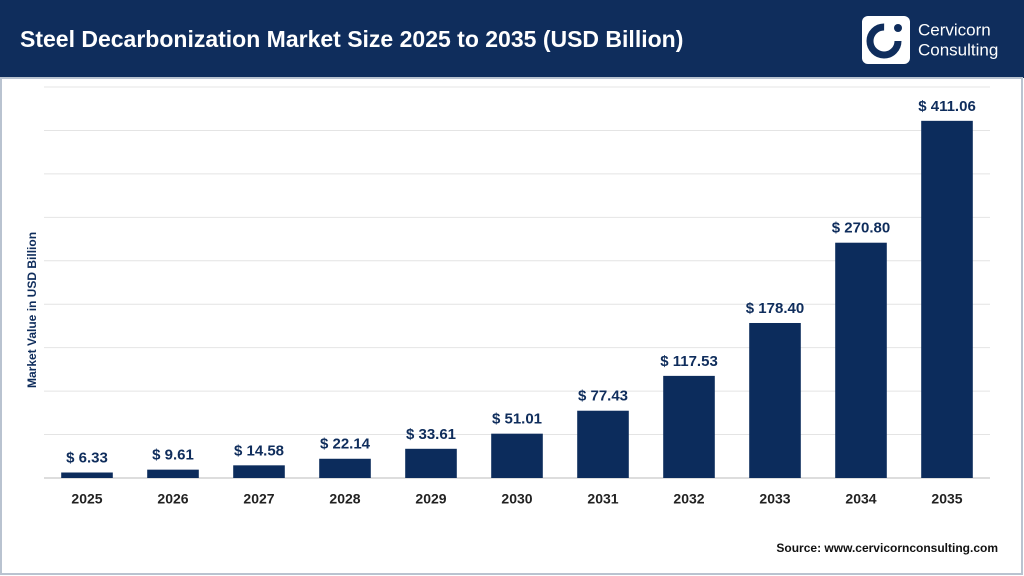 The width and height of the screenshot is (1024, 576). What do you see at coordinates (431, 434) in the screenshot?
I see `value-label: $ 33.61` at bounding box center [431, 434].